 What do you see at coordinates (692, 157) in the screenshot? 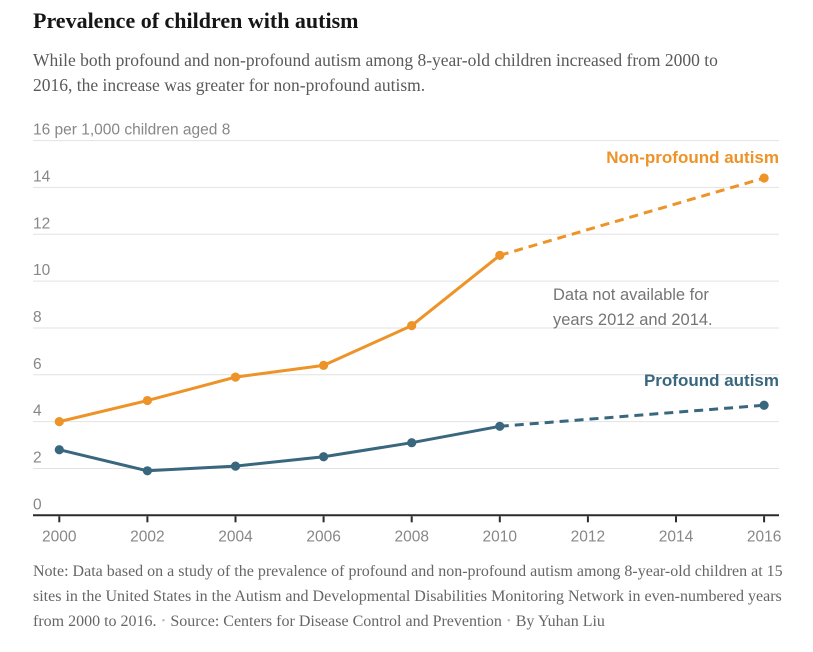
I see `legend-non-profound-autism: Non-profound autism` at bounding box center [692, 157].